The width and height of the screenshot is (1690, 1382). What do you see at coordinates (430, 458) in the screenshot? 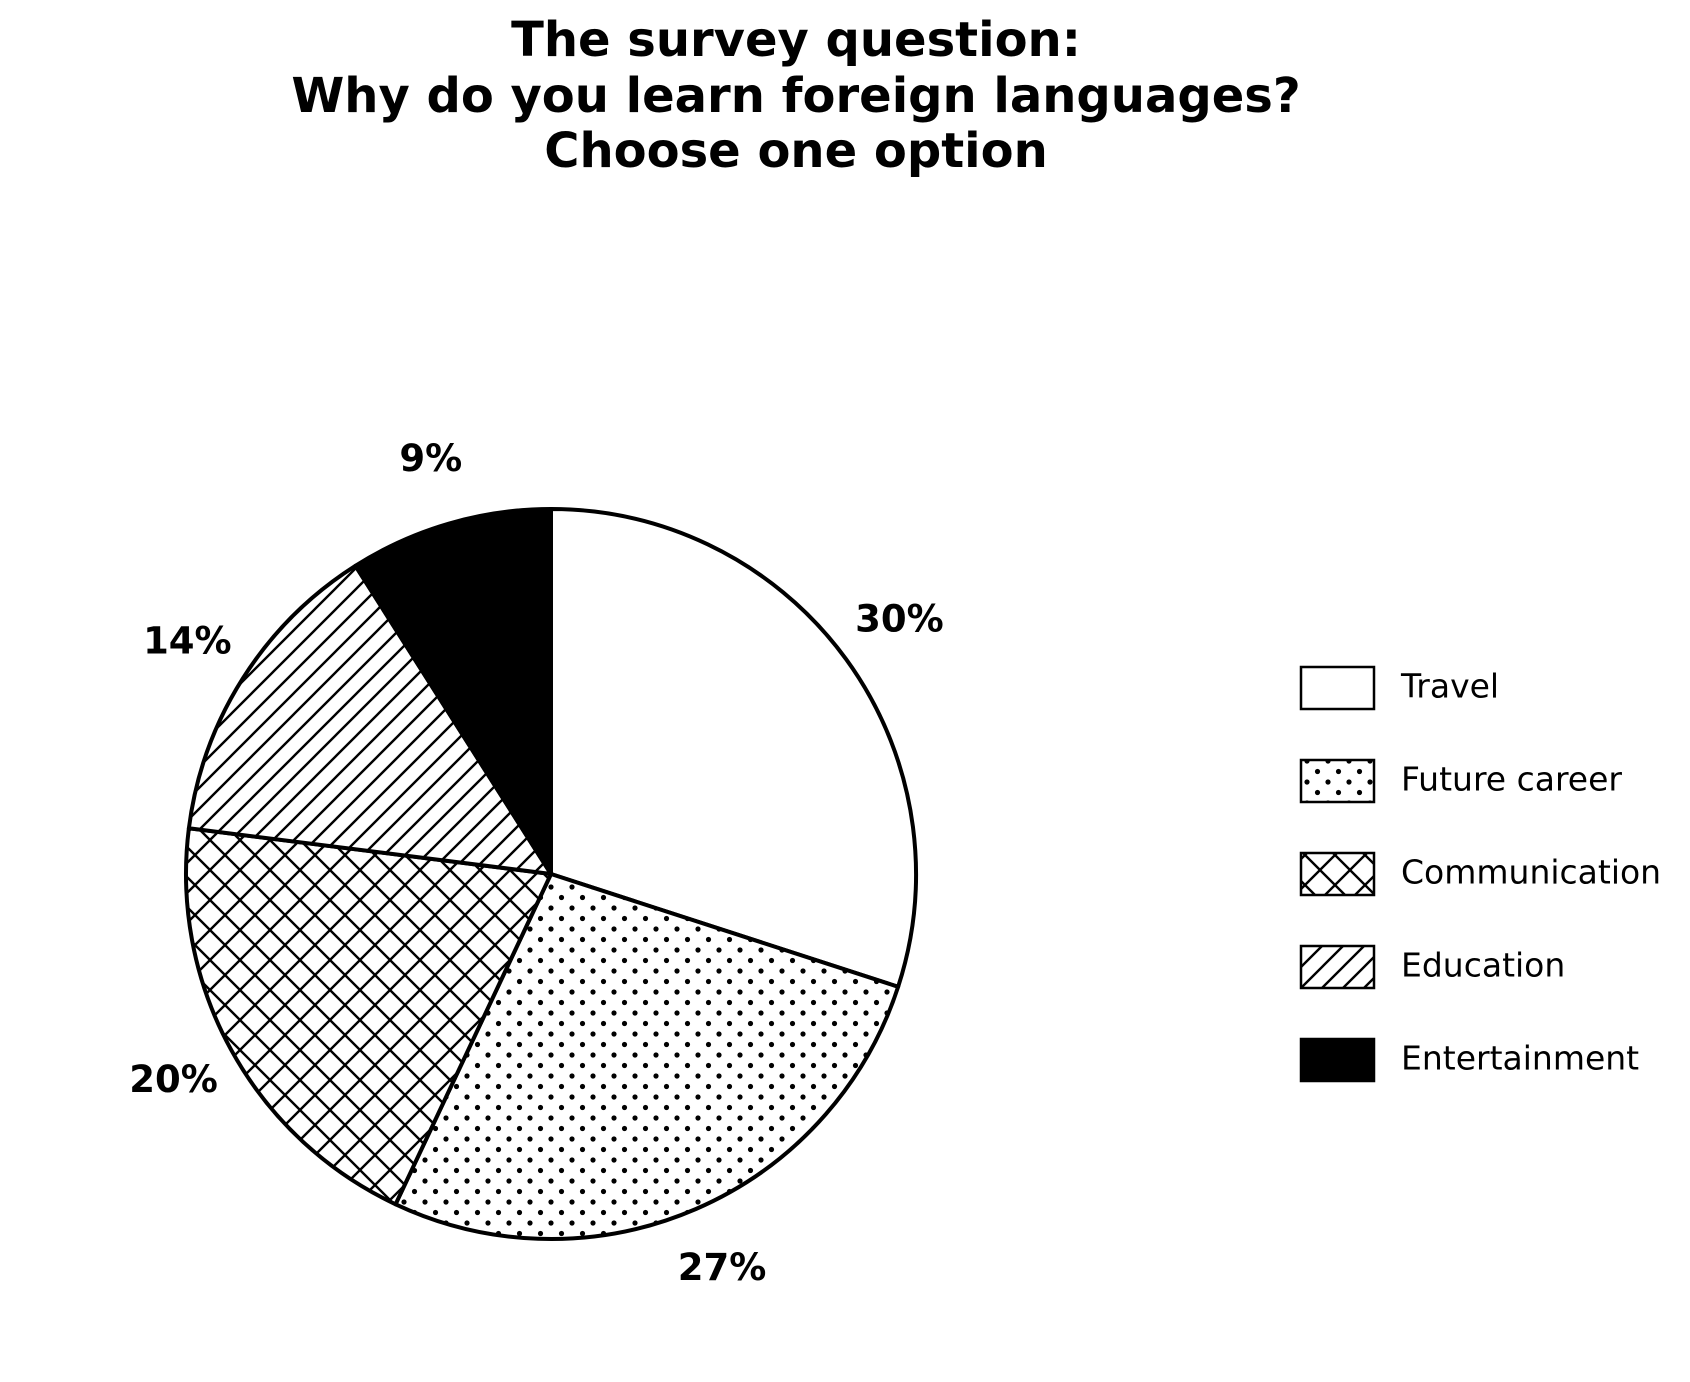
I see `value-label: 9%` at bounding box center [430, 458].